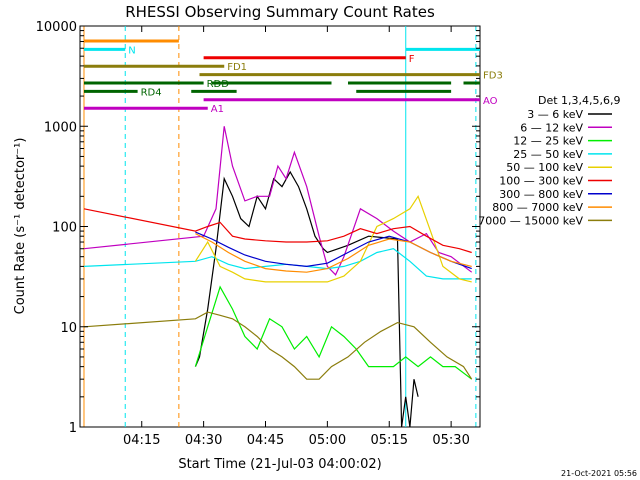  Describe the element at coordinates (551, 127) in the screenshot. I see `legend-entry-1: 6 — 12 keV` at that location.